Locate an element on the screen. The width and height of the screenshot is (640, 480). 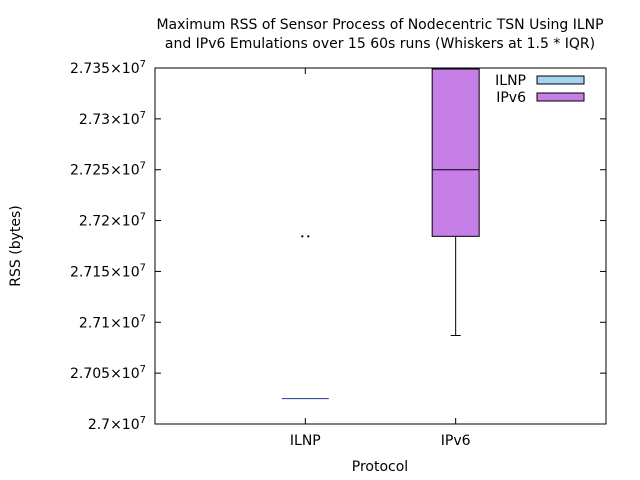
x-axis-label: Protocol is located at coordinates (380, 467).